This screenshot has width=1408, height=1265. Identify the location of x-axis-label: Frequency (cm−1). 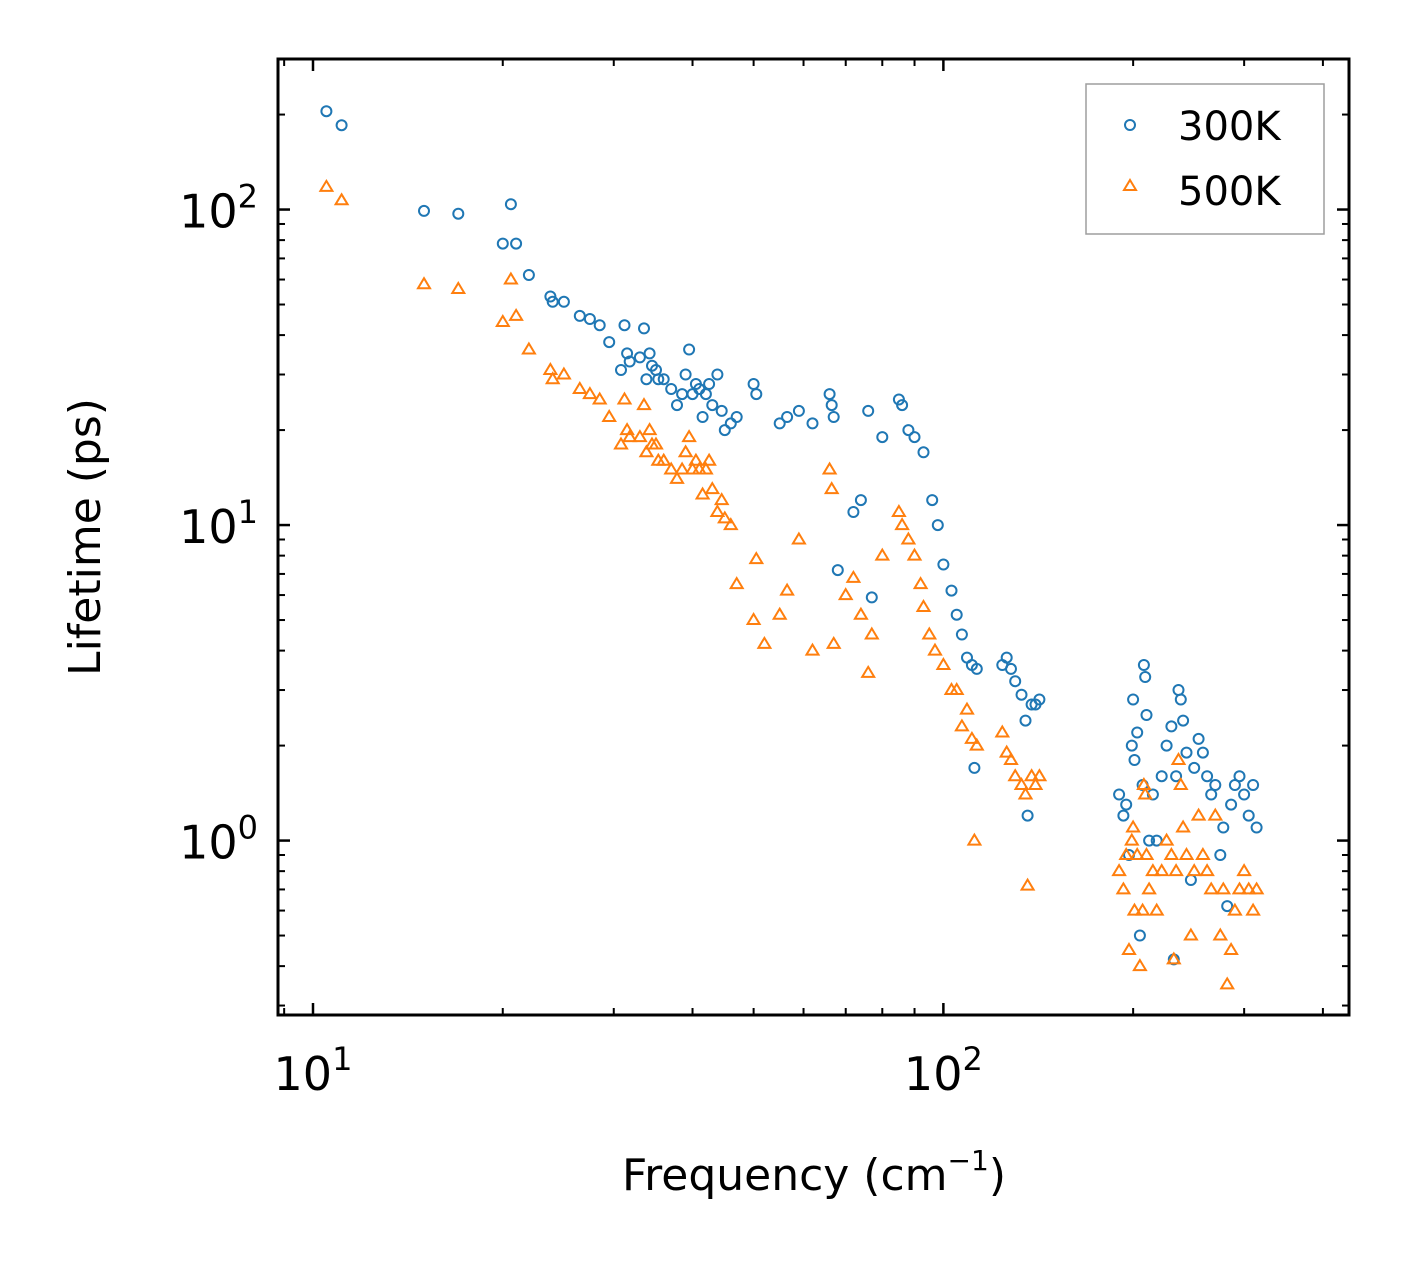
(814, 1172).